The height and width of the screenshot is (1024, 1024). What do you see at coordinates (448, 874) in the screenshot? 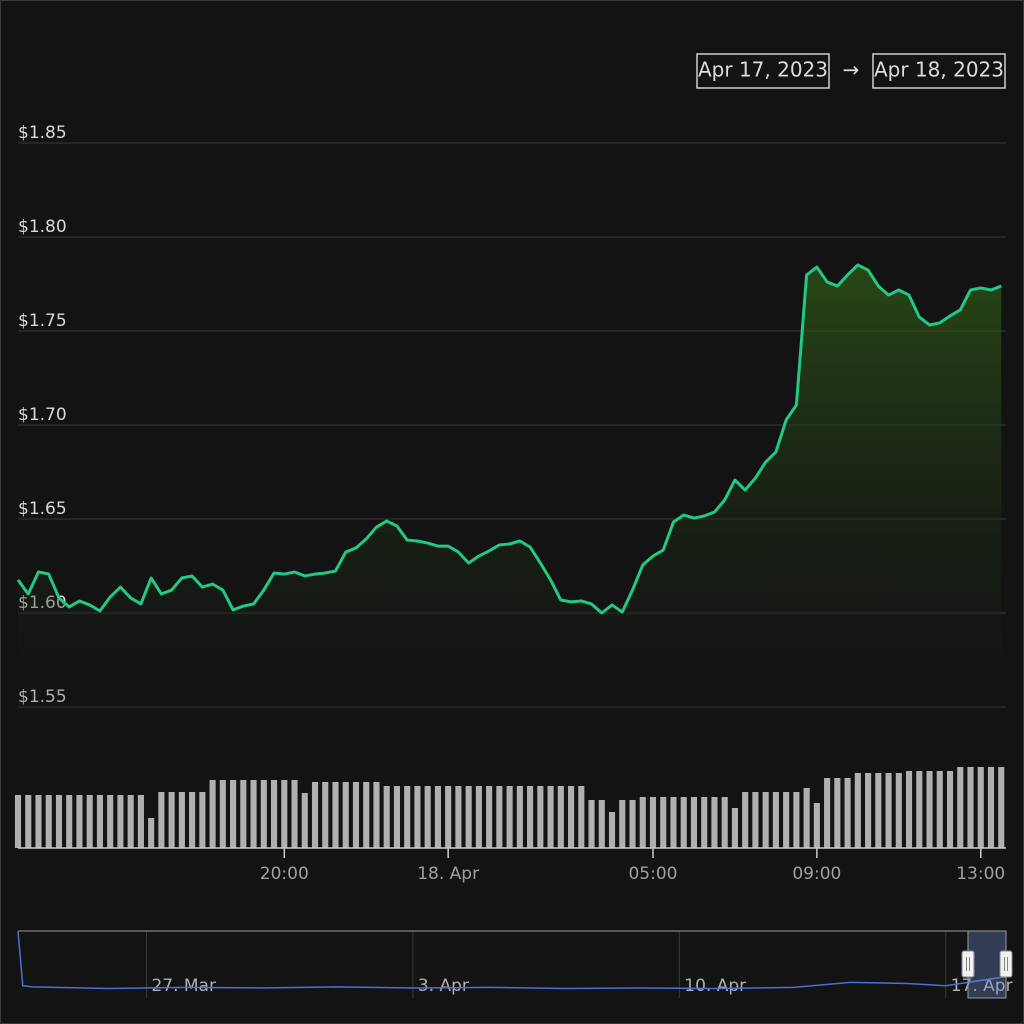
I see `x-tick-label: 18. Apr` at bounding box center [448, 874].